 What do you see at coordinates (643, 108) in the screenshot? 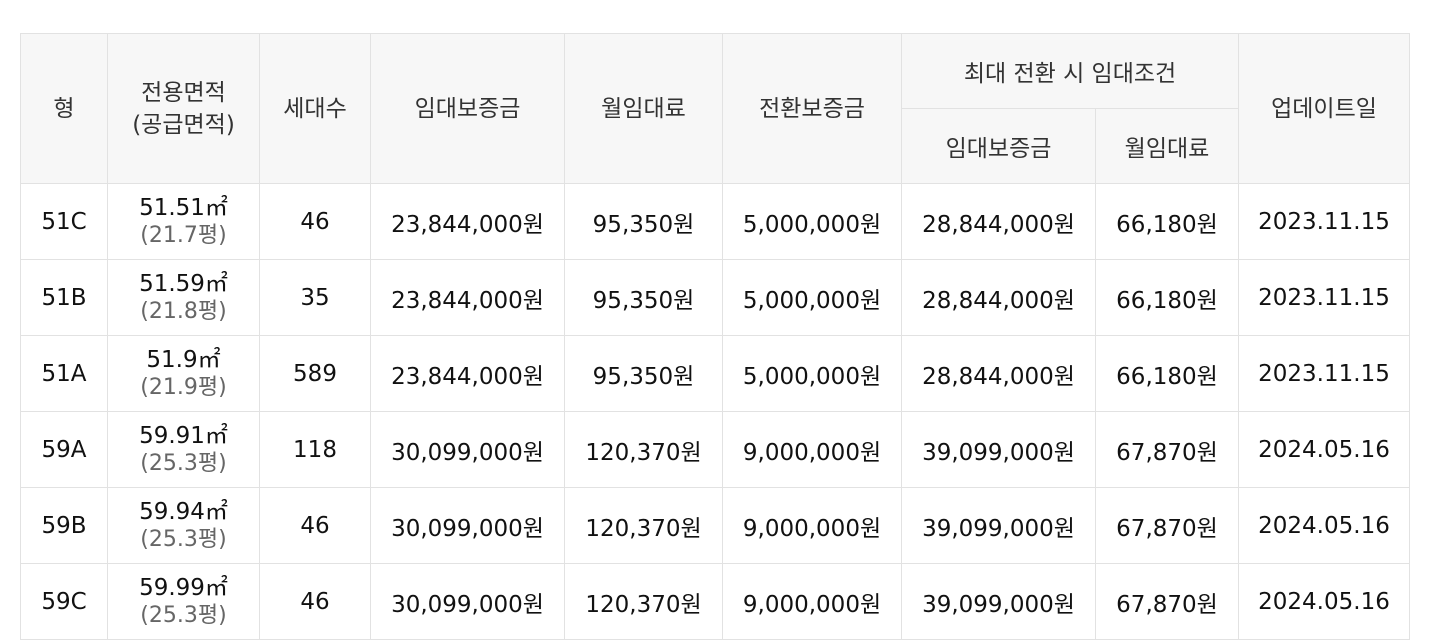
I see `header-monthly-rent: 월임대료` at bounding box center [643, 108].